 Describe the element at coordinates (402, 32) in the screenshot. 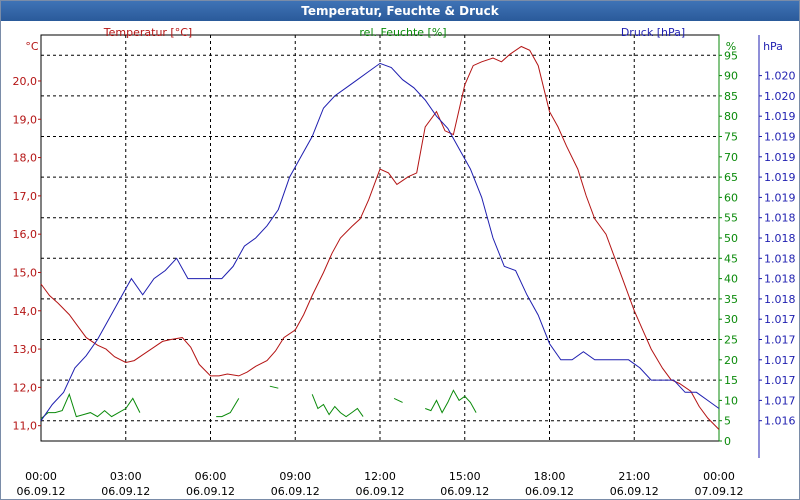

I see `humidity-axis-label: rel. Feuchte [%]` at that location.